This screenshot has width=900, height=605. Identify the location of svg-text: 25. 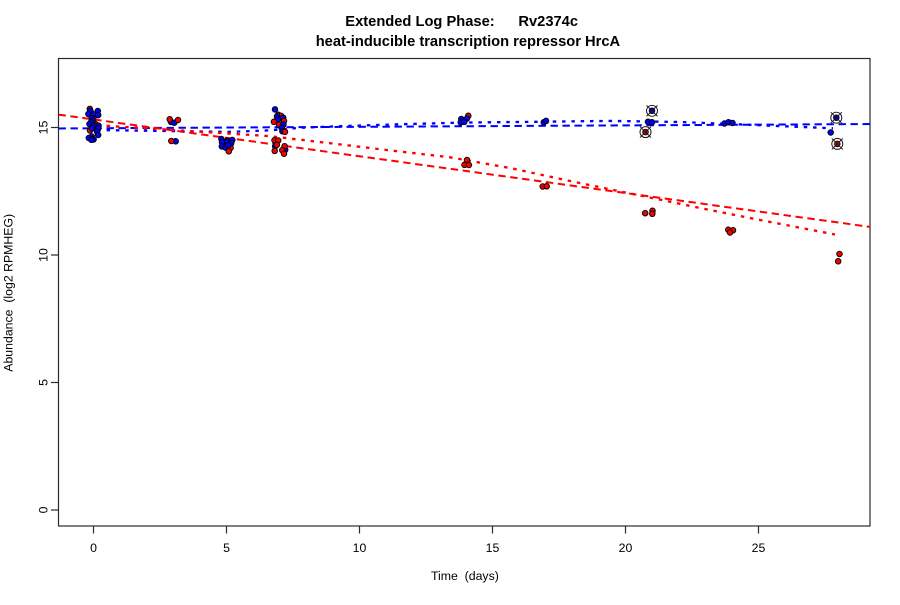
(759, 548).